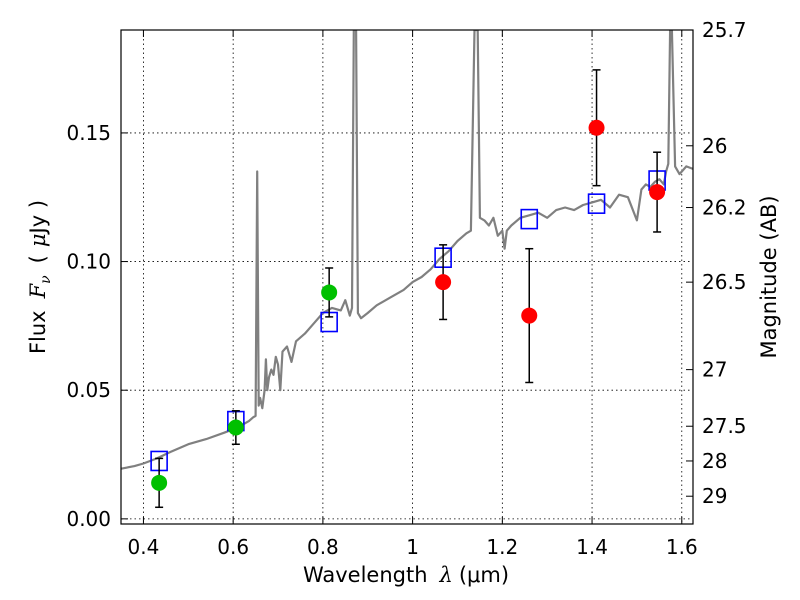  I want to click on y-tick-label: 0.15, so click(88, 133).